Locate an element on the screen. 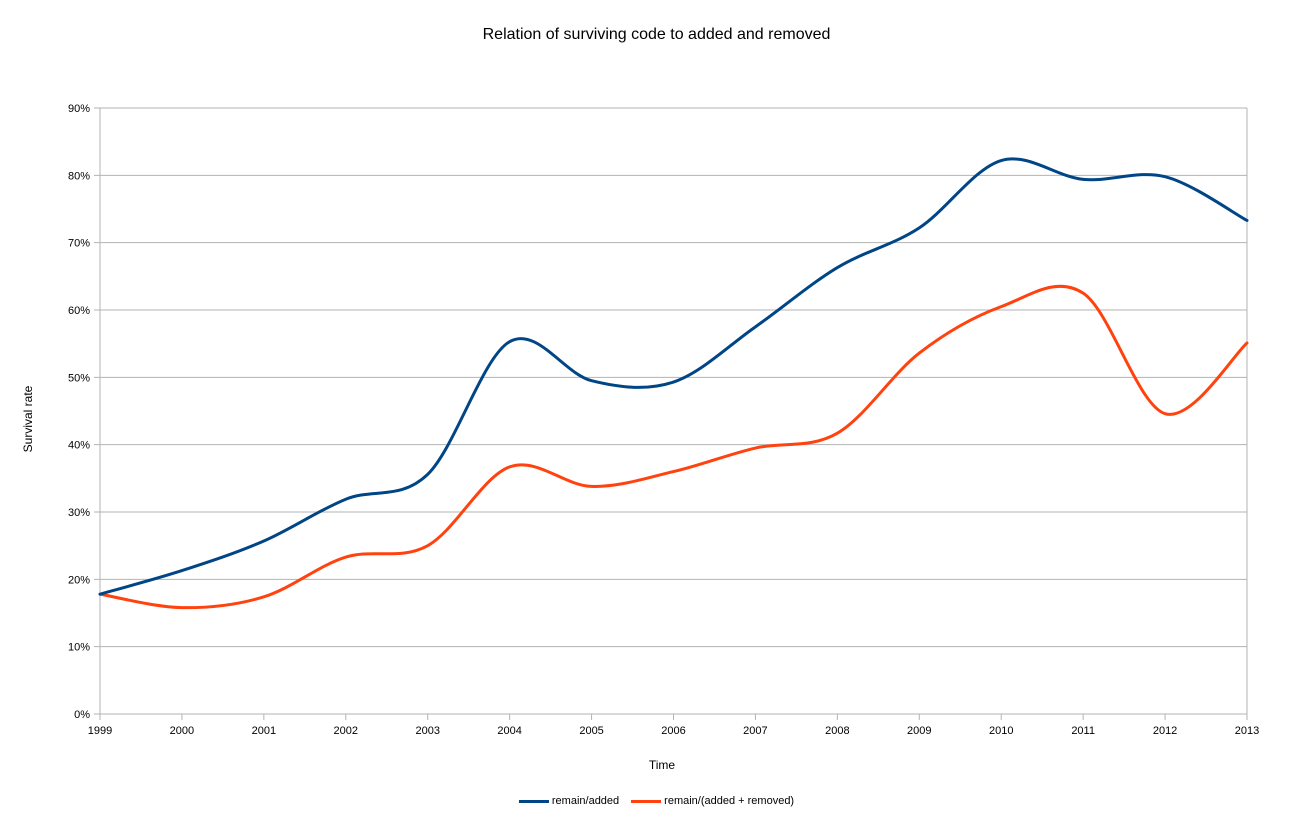  legend-swatch-remain-added-removed is located at coordinates (646, 801).